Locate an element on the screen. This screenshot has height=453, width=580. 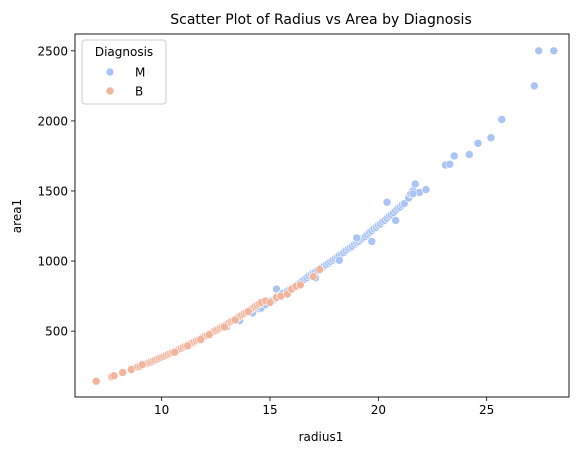
x-tick-label: 25 is located at coordinates (486, 410).